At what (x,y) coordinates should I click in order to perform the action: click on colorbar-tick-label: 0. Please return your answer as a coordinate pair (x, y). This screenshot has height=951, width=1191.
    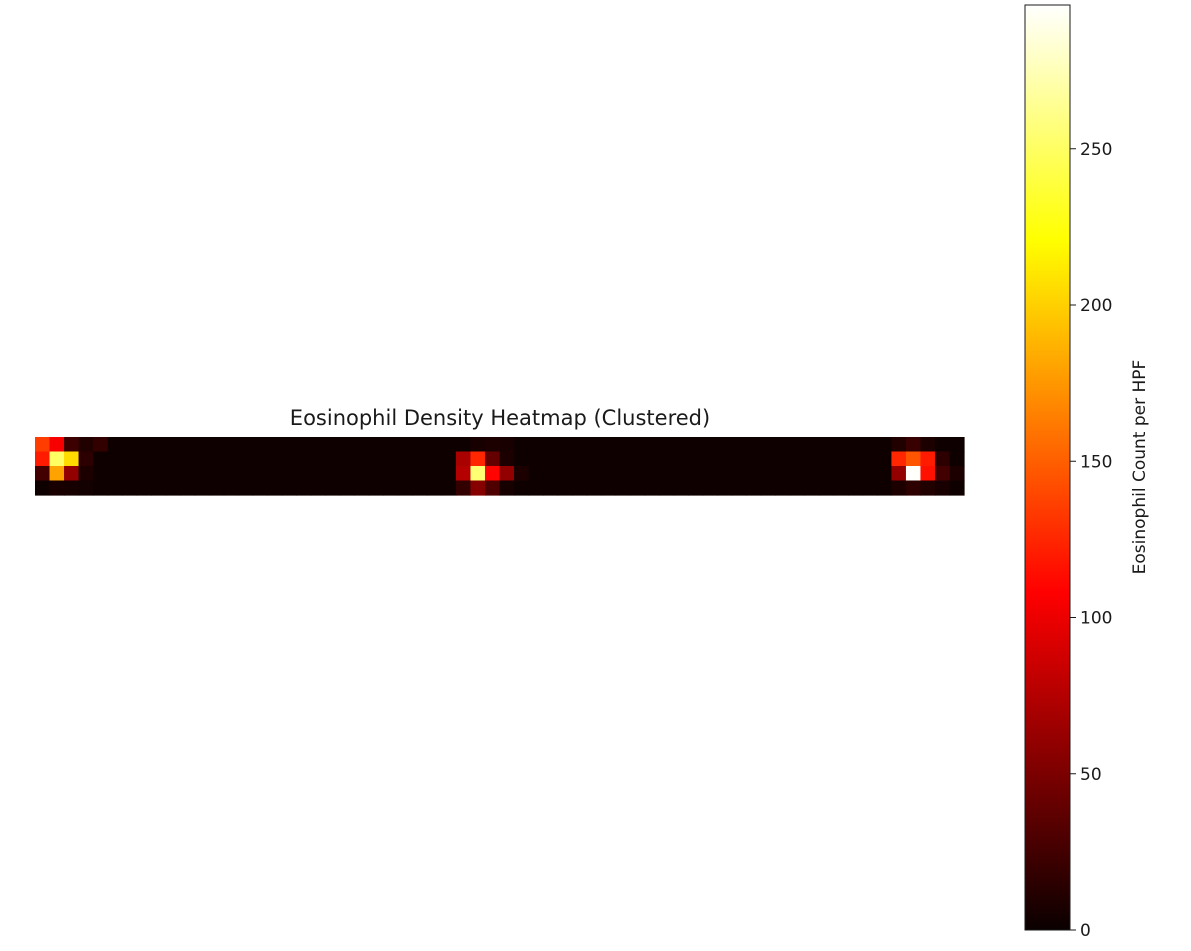
    Looking at the image, I should click on (1085, 931).